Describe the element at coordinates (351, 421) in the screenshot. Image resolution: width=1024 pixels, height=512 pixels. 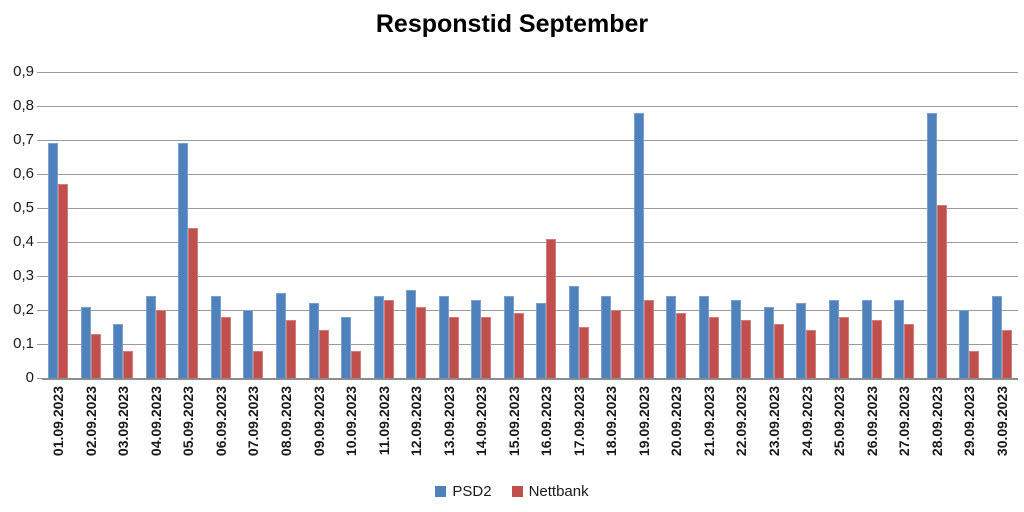
I see `x-axis-label: 10.09.2023` at that location.